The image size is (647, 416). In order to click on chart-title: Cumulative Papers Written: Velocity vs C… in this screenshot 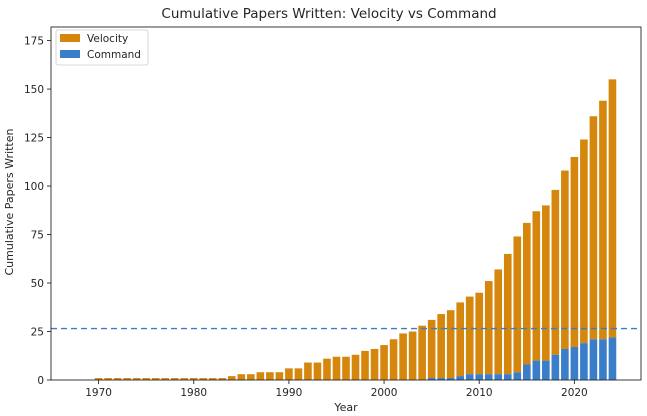, I will do `click(328, 14)`.